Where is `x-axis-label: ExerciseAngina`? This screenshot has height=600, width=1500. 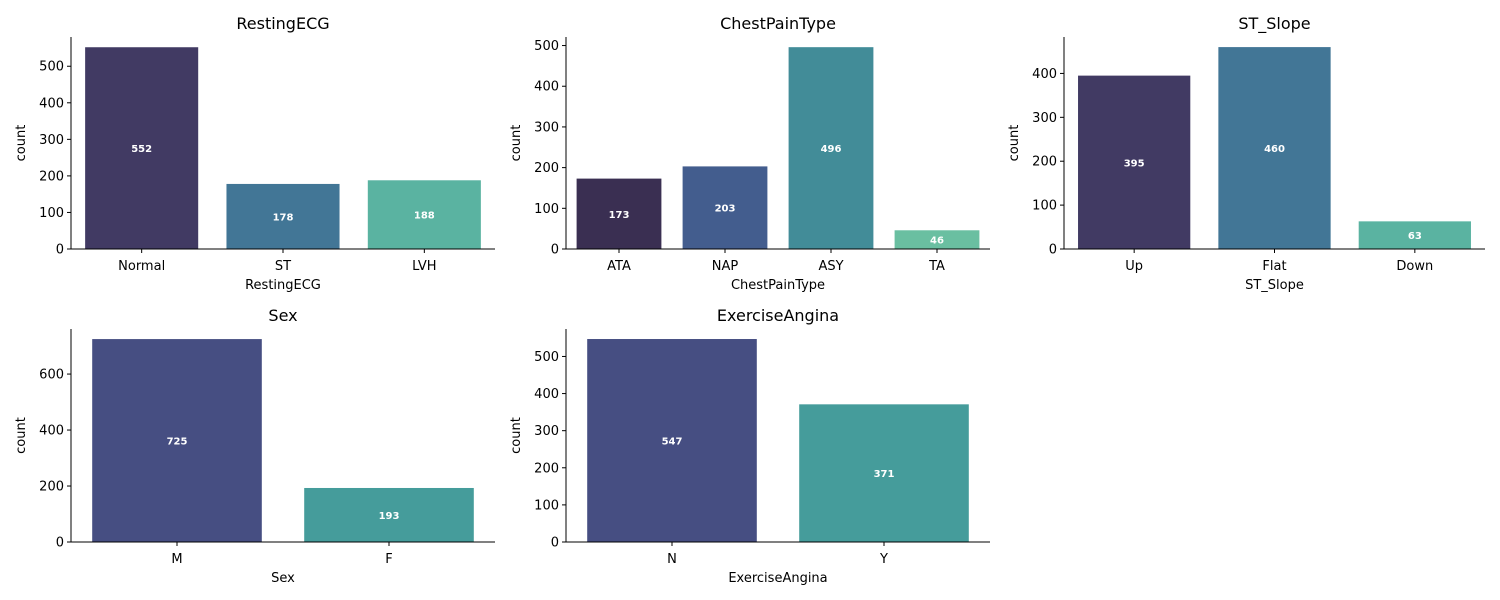 x-axis-label: ExerciseAngina is located at coordinates (777, 578).